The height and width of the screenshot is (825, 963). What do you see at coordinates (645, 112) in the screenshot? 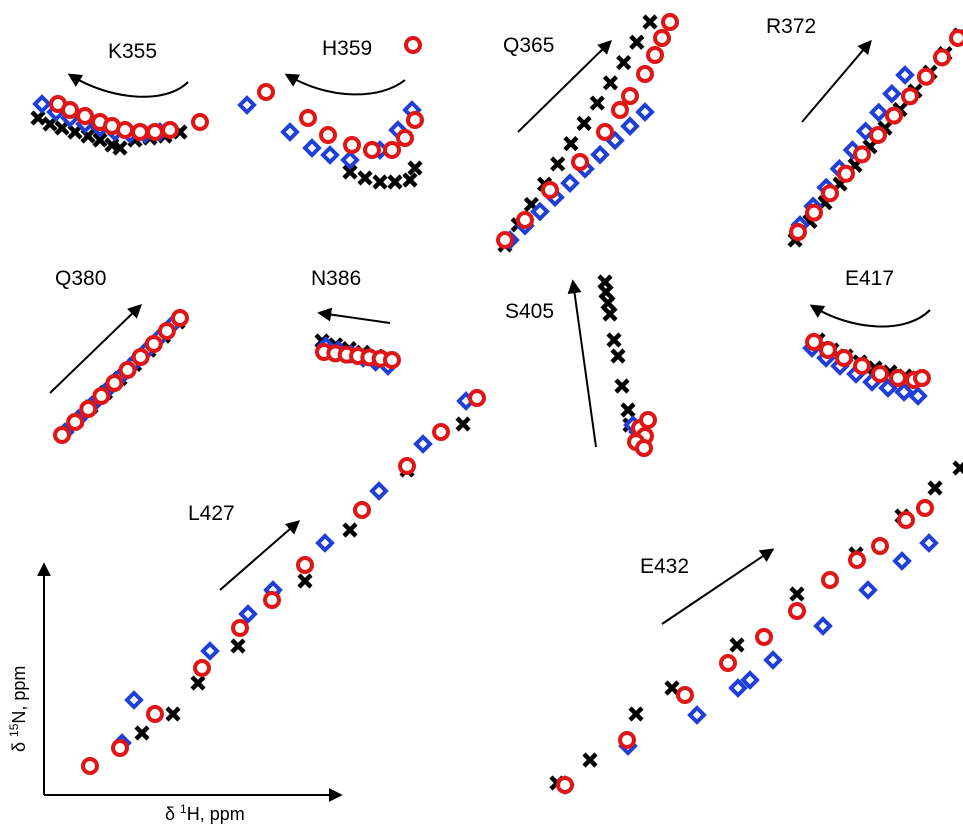
I see `q365-titration-point-blue` at bounding box center [645, 112].